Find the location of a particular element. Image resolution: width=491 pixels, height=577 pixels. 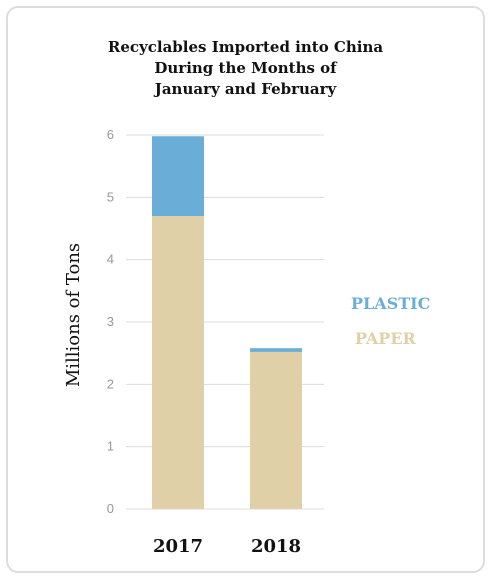

bar-paper-2018 is located at coordinates (276, 430).